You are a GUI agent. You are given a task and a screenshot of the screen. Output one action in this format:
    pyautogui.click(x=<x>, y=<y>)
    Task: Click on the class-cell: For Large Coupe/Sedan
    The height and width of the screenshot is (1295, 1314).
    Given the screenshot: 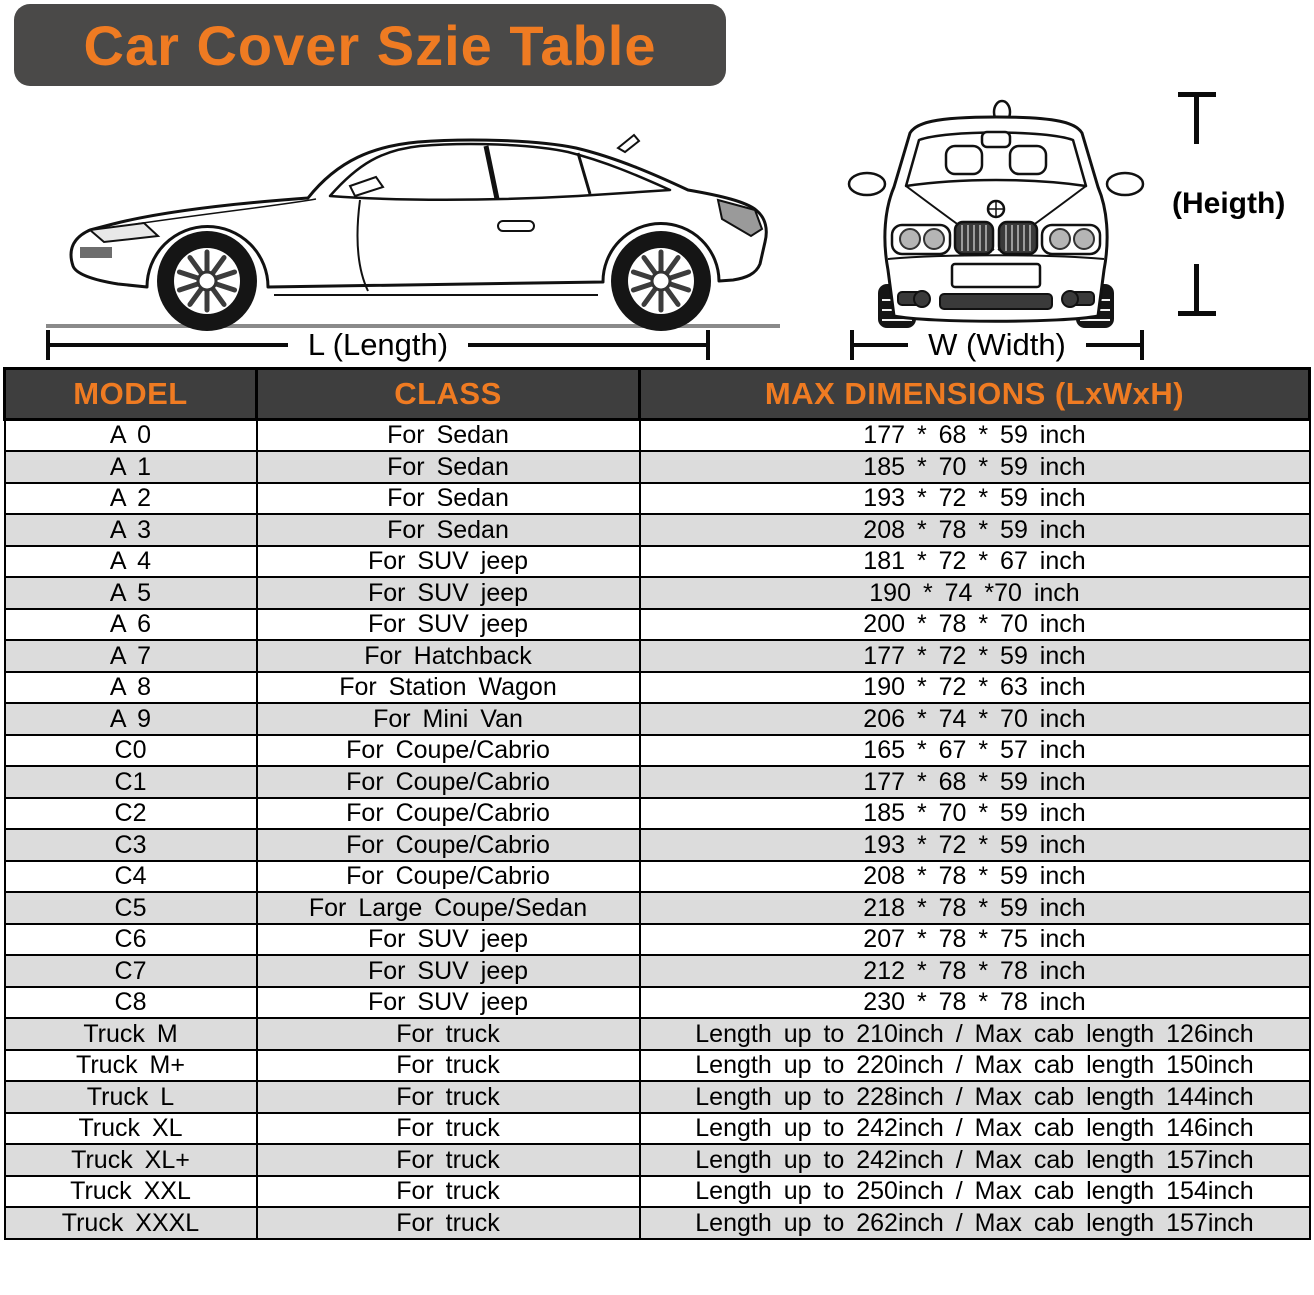 What is the action you would take?
    pyautogui.click(x=448, y=908)
    